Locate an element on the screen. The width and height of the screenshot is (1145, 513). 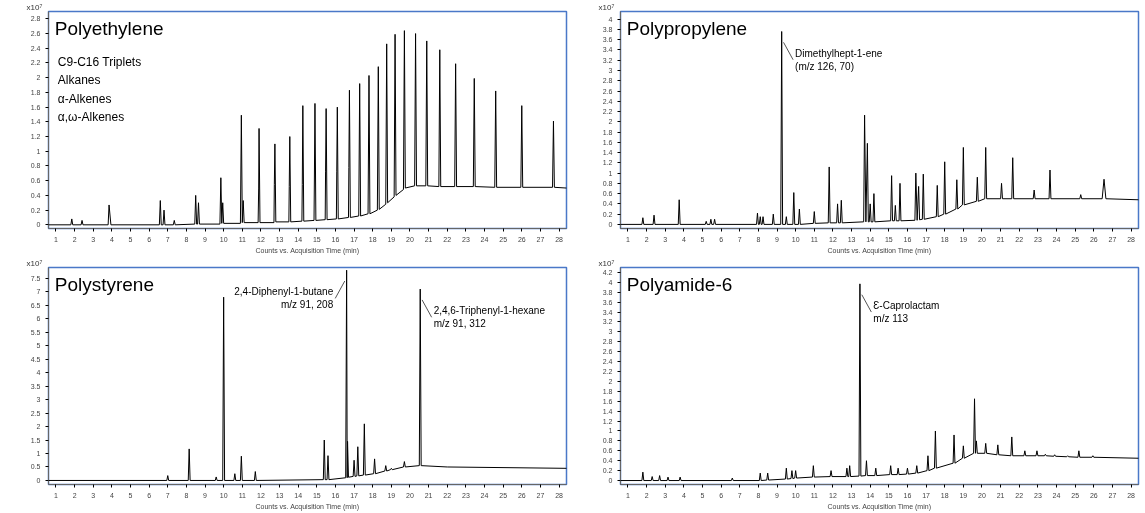
annotation: Dimethylhept-1-ene (m/z 126, 70) is located at coordinates (839, 59).